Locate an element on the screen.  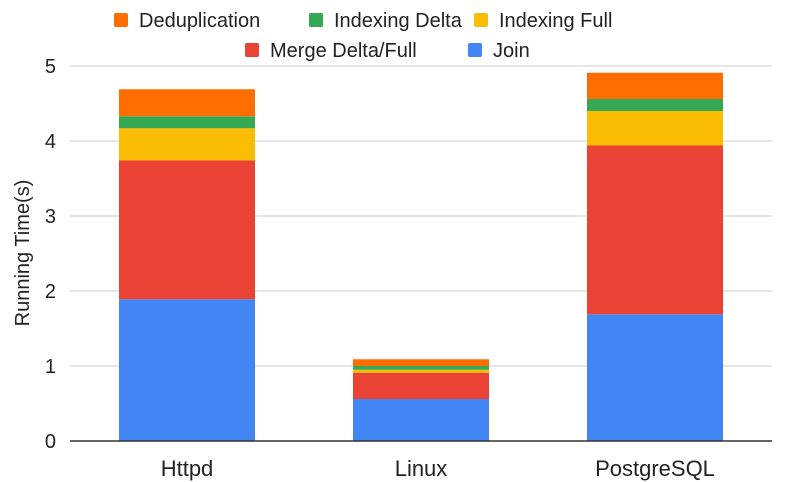
bar-deduplication-linux is located at coordinates (421, 362).